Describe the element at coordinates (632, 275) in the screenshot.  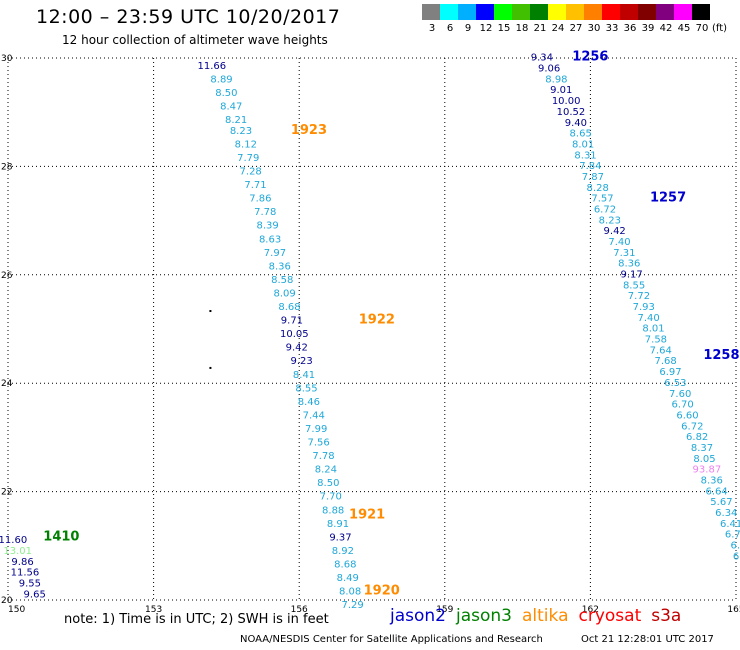
I see `wave-height-value: 9.17` at that location.